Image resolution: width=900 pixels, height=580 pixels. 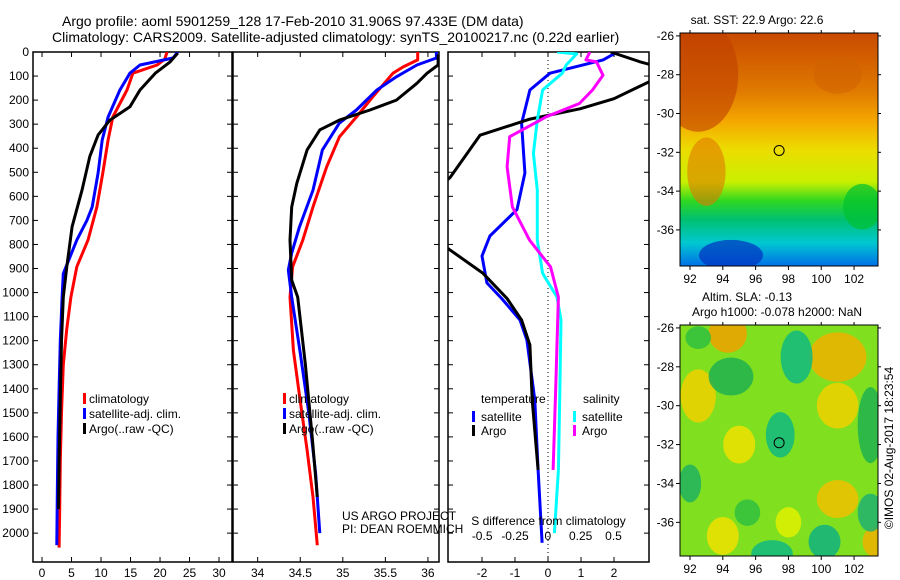 I want to click on y-tick-label: 1400, so click(x=15, y=389).